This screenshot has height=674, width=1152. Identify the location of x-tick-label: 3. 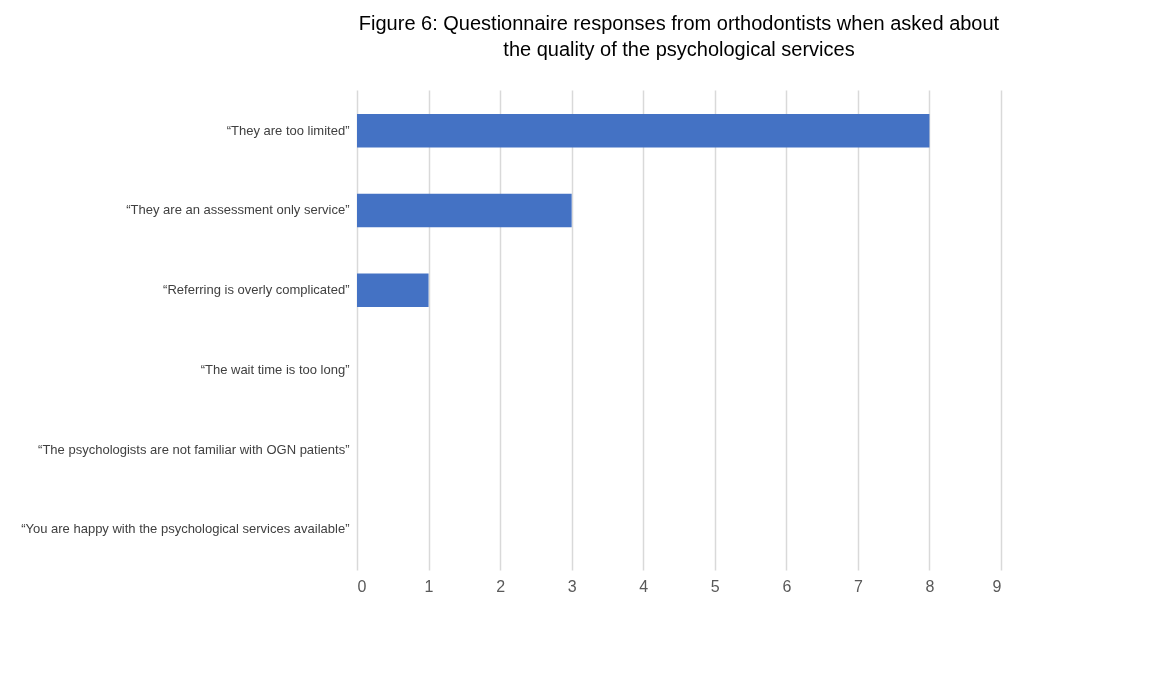
(572, 586).